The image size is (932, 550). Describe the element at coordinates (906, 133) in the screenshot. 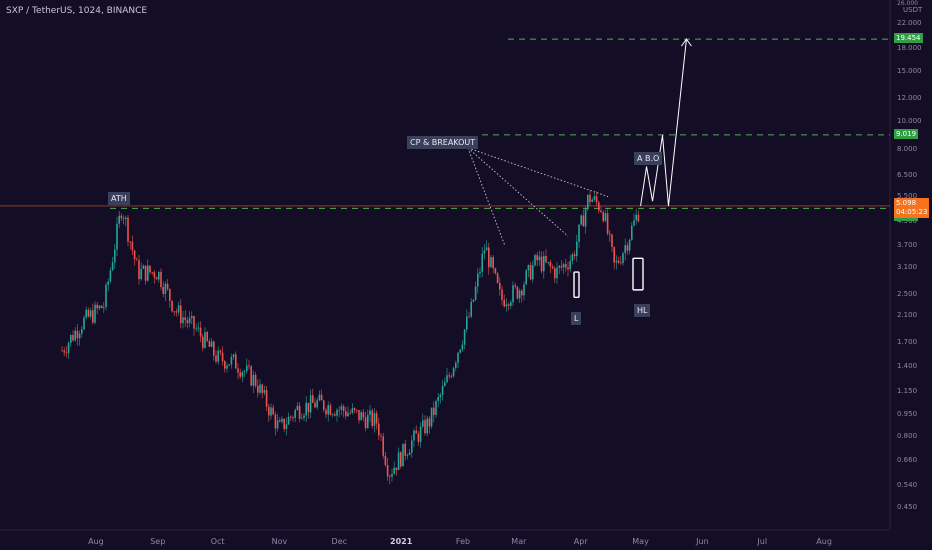

I see `price-tag-9-019: 9.019` at that location.